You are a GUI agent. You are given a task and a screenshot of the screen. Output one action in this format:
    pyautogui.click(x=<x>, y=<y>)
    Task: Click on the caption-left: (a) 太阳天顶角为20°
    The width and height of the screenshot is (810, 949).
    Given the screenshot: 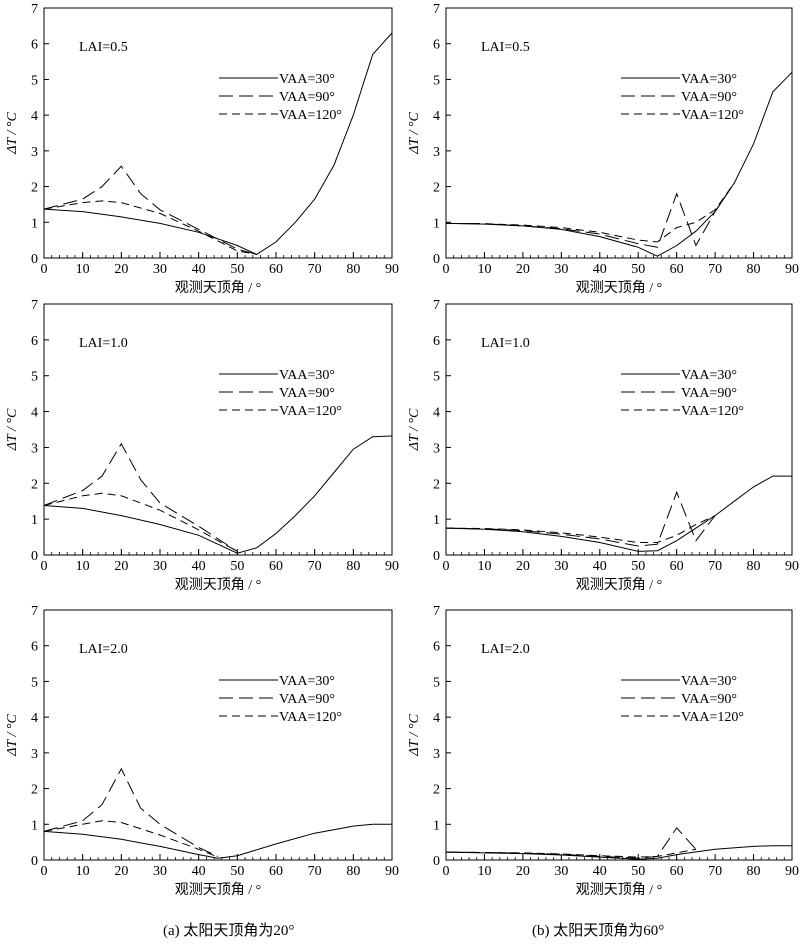 What is the action you would take?
    pyautogui.click(x=229, y=931)
    